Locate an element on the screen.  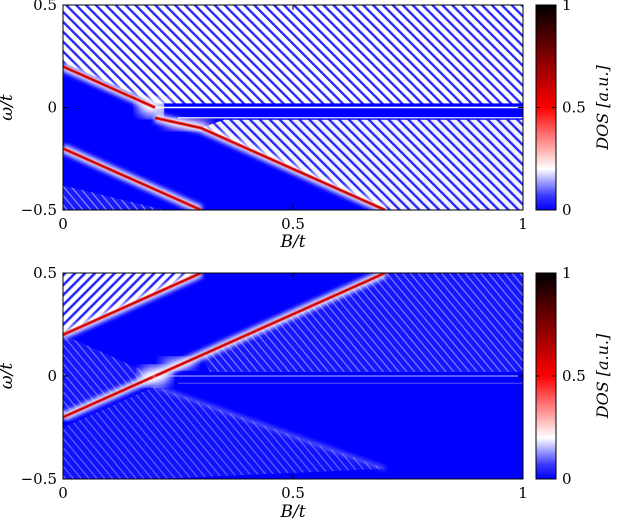
gap-band is located at coordinates (343, 110).